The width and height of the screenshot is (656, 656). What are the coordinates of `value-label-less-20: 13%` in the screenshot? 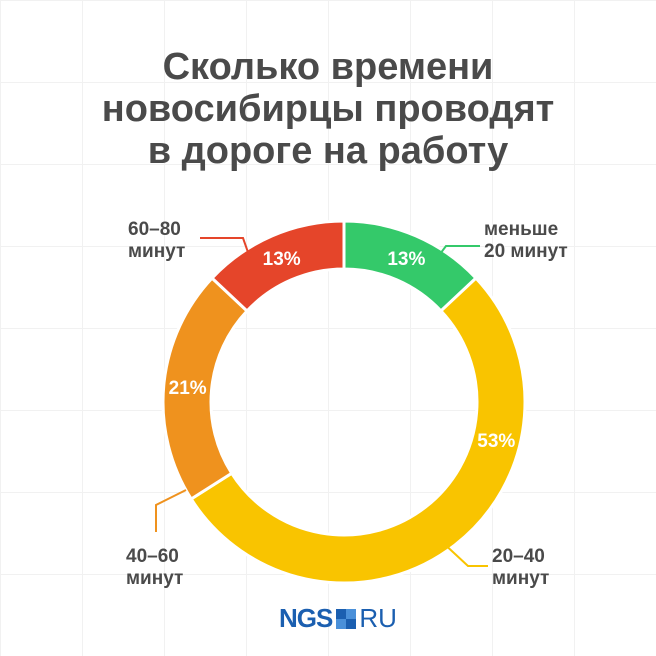 It's located at (406, 259).